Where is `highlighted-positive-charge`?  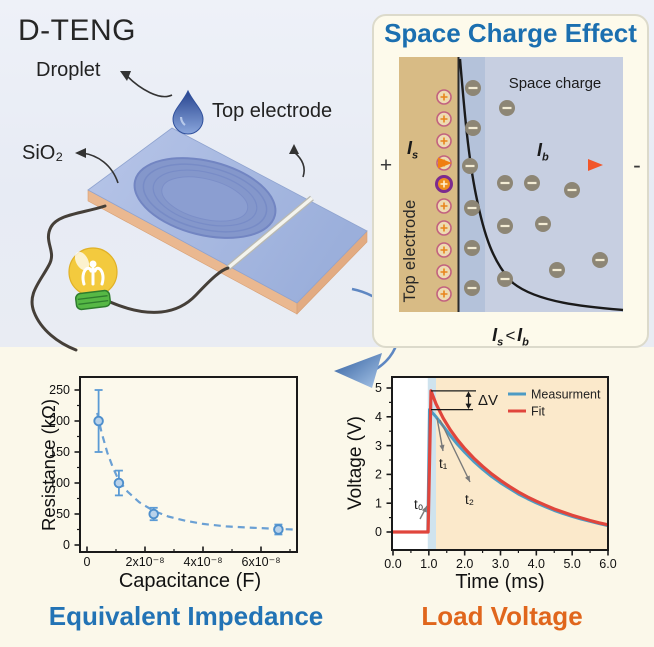
highlighted-positive-charge is located at coordinates (444, 184).